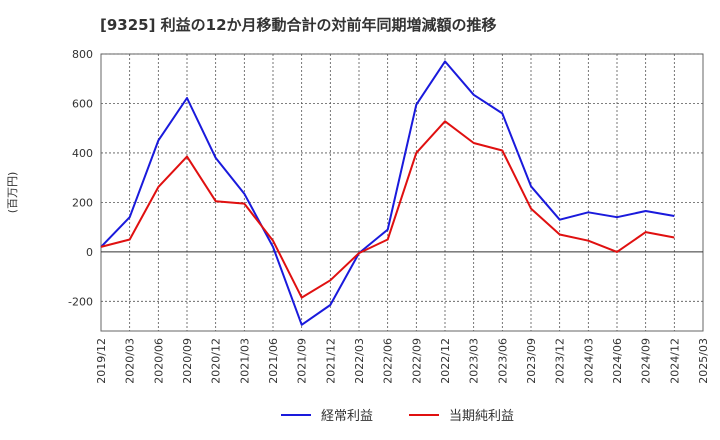 This screenshot has width=720, height=440. What do you see at coordinates (298, 25) in the screenshot?
I see `chart-title: [9325] 利益の12か月移動合計の対前年同期増減額の推移` at bounding box center [298, 25].